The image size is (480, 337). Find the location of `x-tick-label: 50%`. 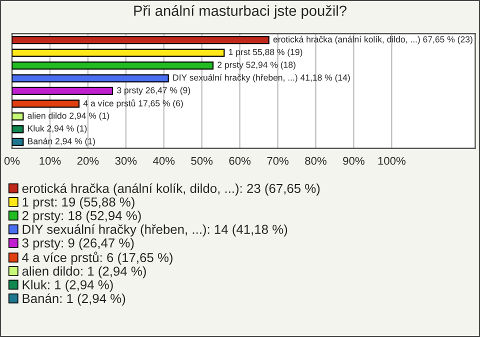

x-tick-label: 50% is located at coordinates (202, 160).